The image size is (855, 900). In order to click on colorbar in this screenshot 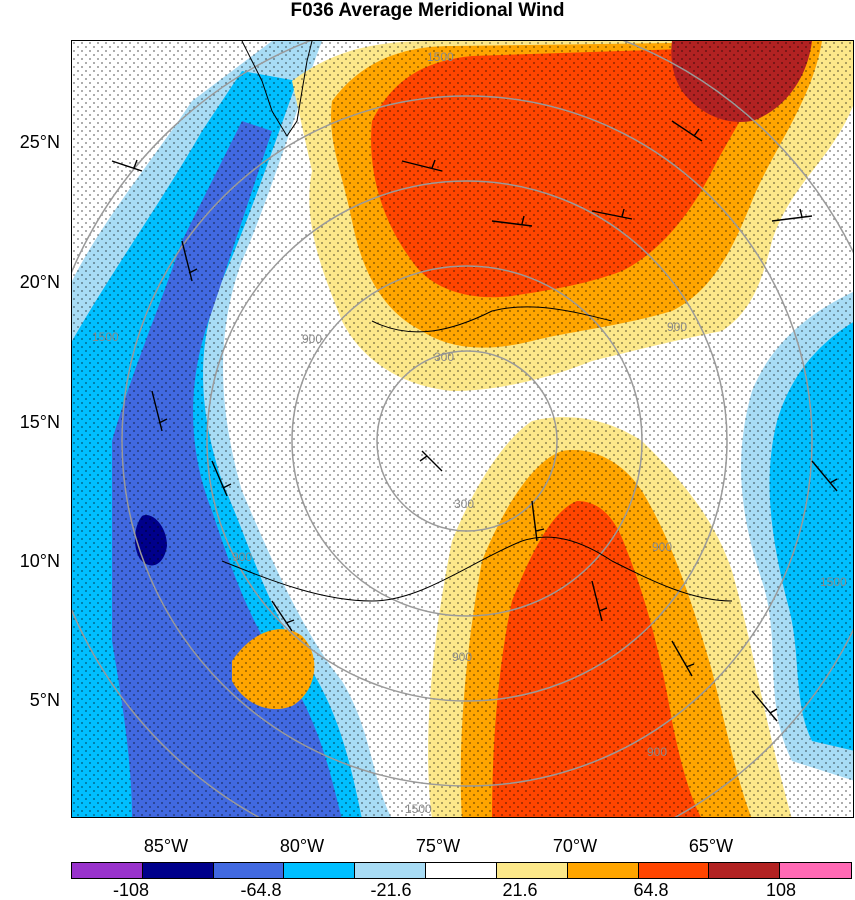, I will do `click(461, 870)`.